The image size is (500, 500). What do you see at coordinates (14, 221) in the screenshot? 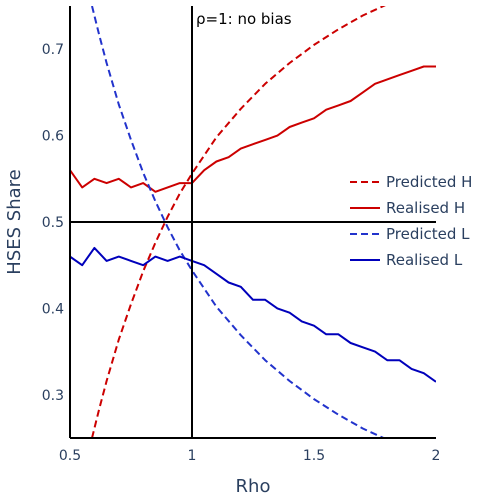
I see `y-axis-title: HSES Share` at bounding box center [14, 221].